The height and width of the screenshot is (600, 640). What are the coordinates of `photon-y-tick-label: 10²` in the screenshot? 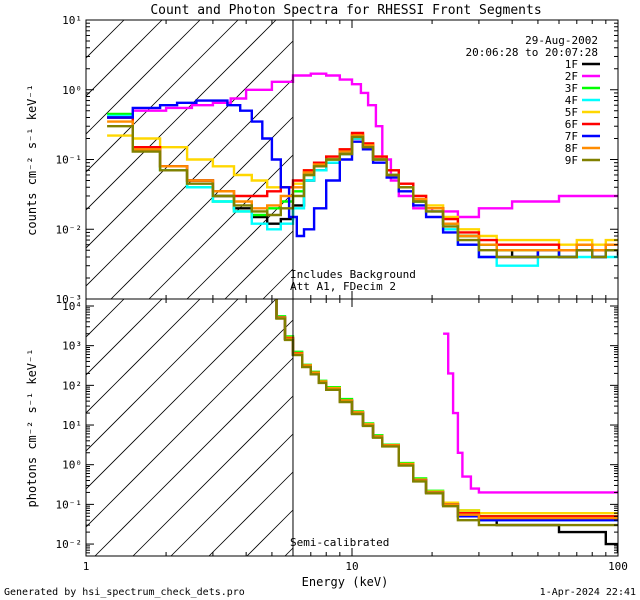 It's located at (72, 385).